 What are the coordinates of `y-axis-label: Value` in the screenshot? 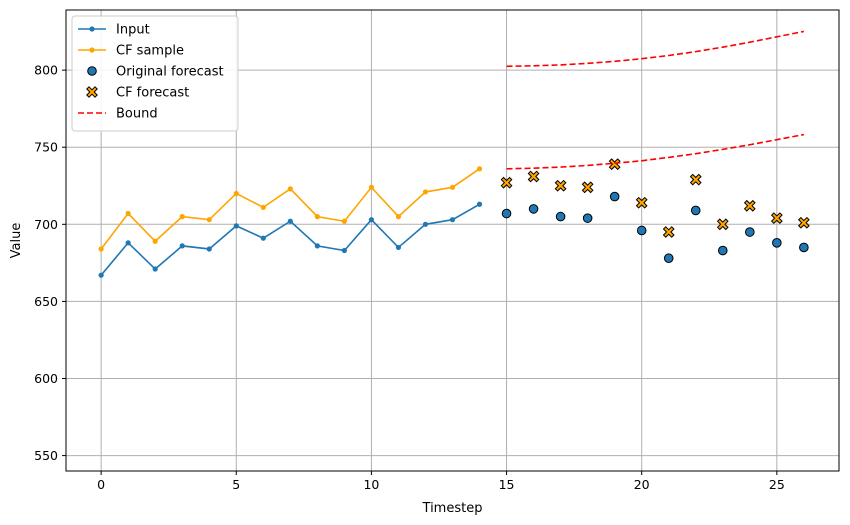 It's located at (16, 241).